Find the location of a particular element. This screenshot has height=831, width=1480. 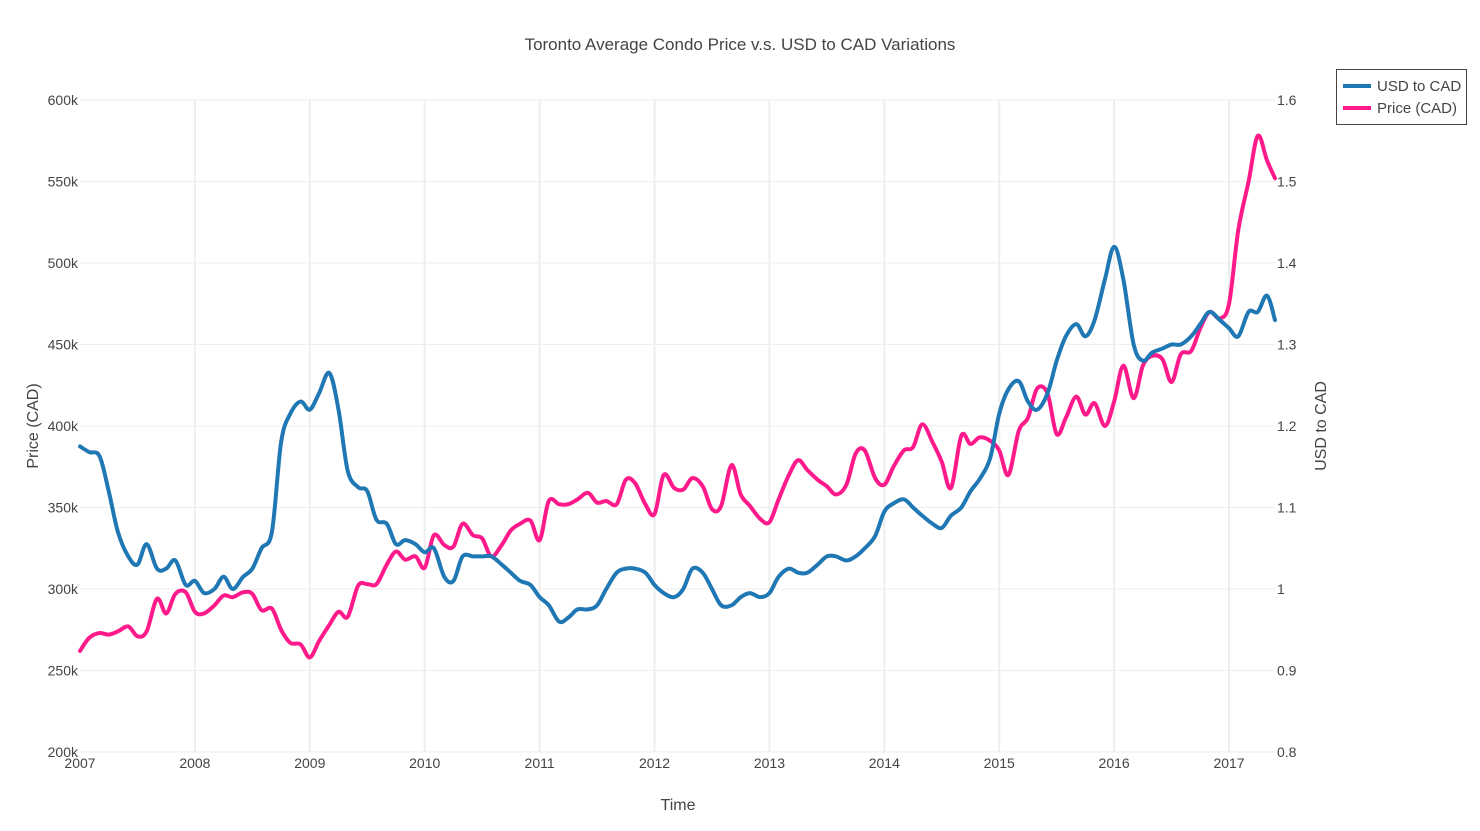

y-right-tick-label: 1.3 is located at coordinates (1287, 345).